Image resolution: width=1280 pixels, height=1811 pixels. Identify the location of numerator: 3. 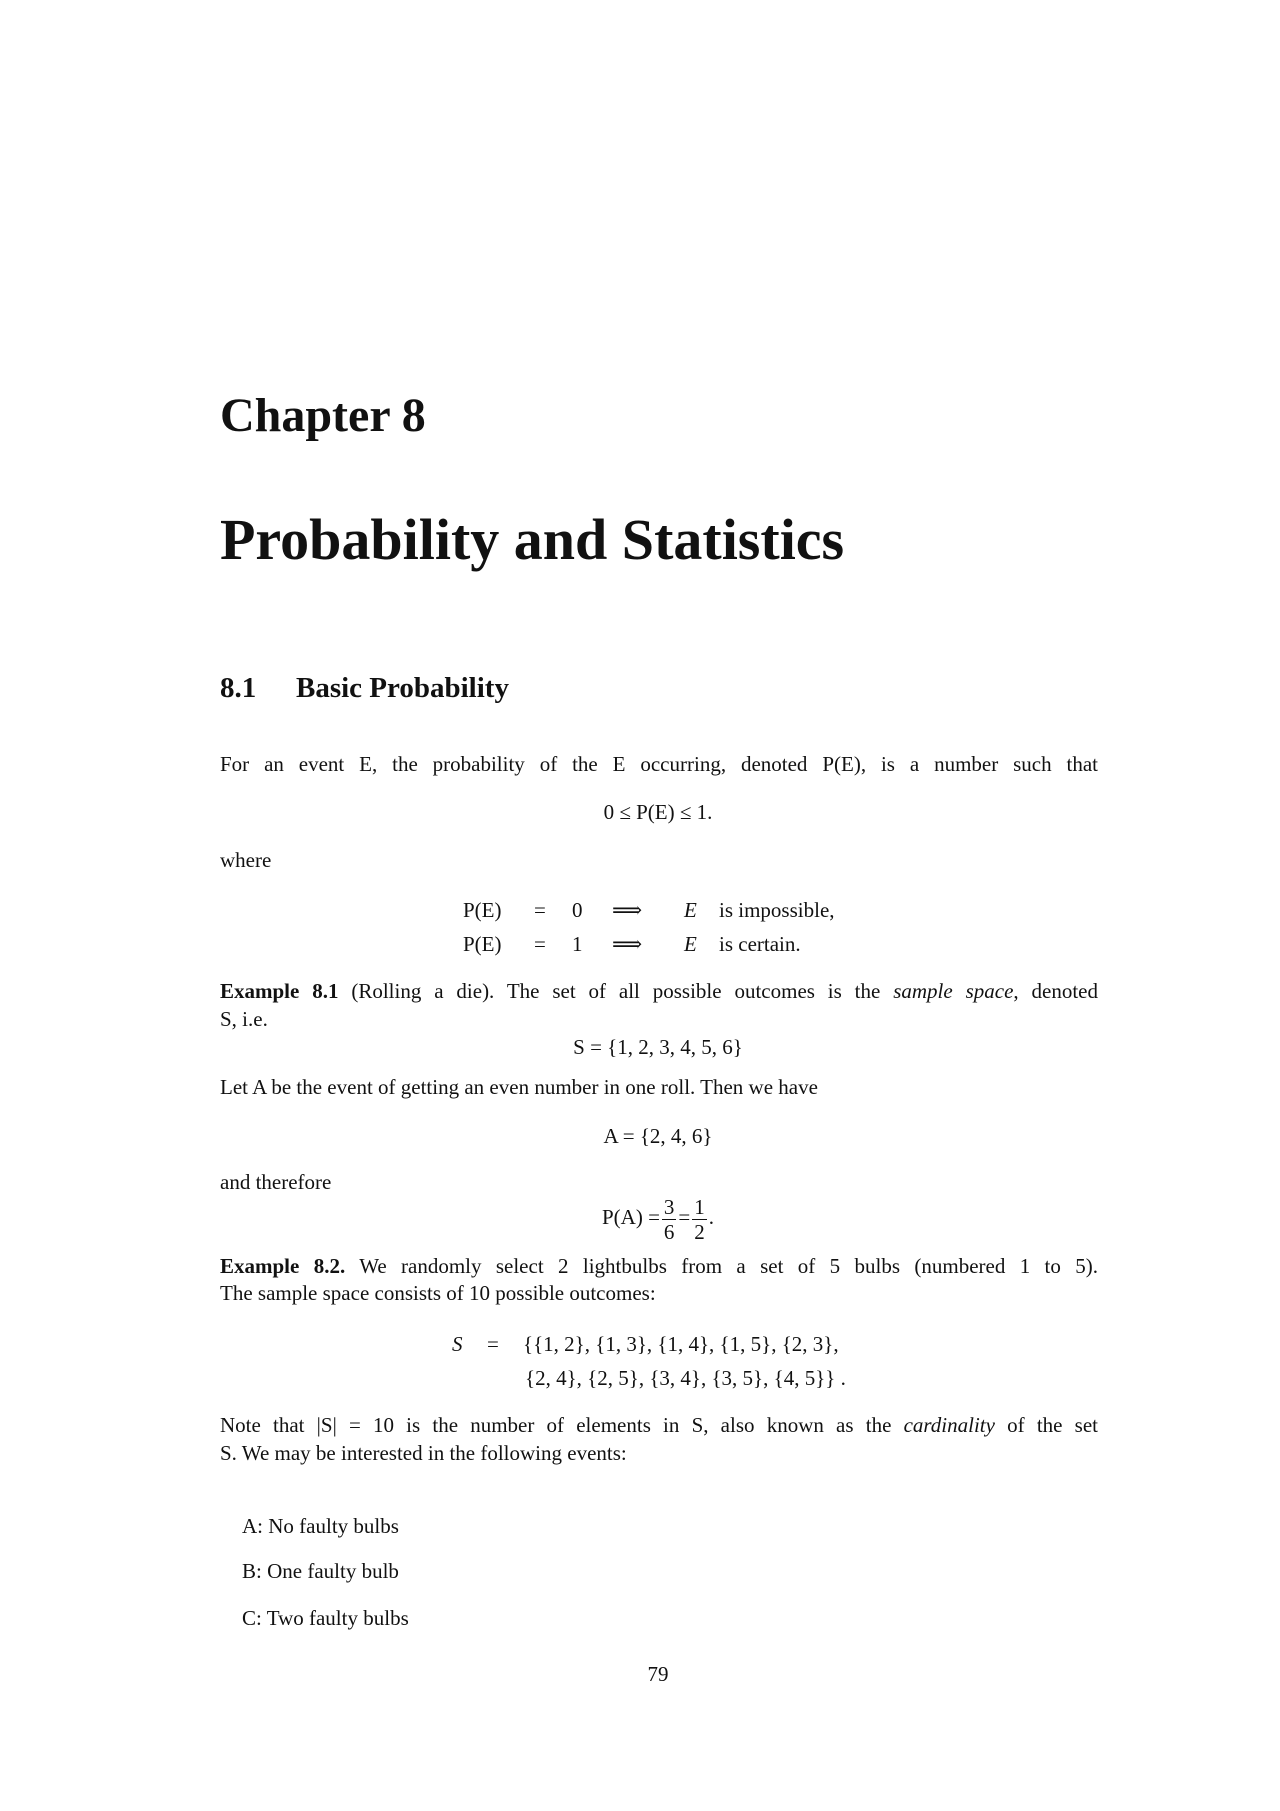
(669, 1207).